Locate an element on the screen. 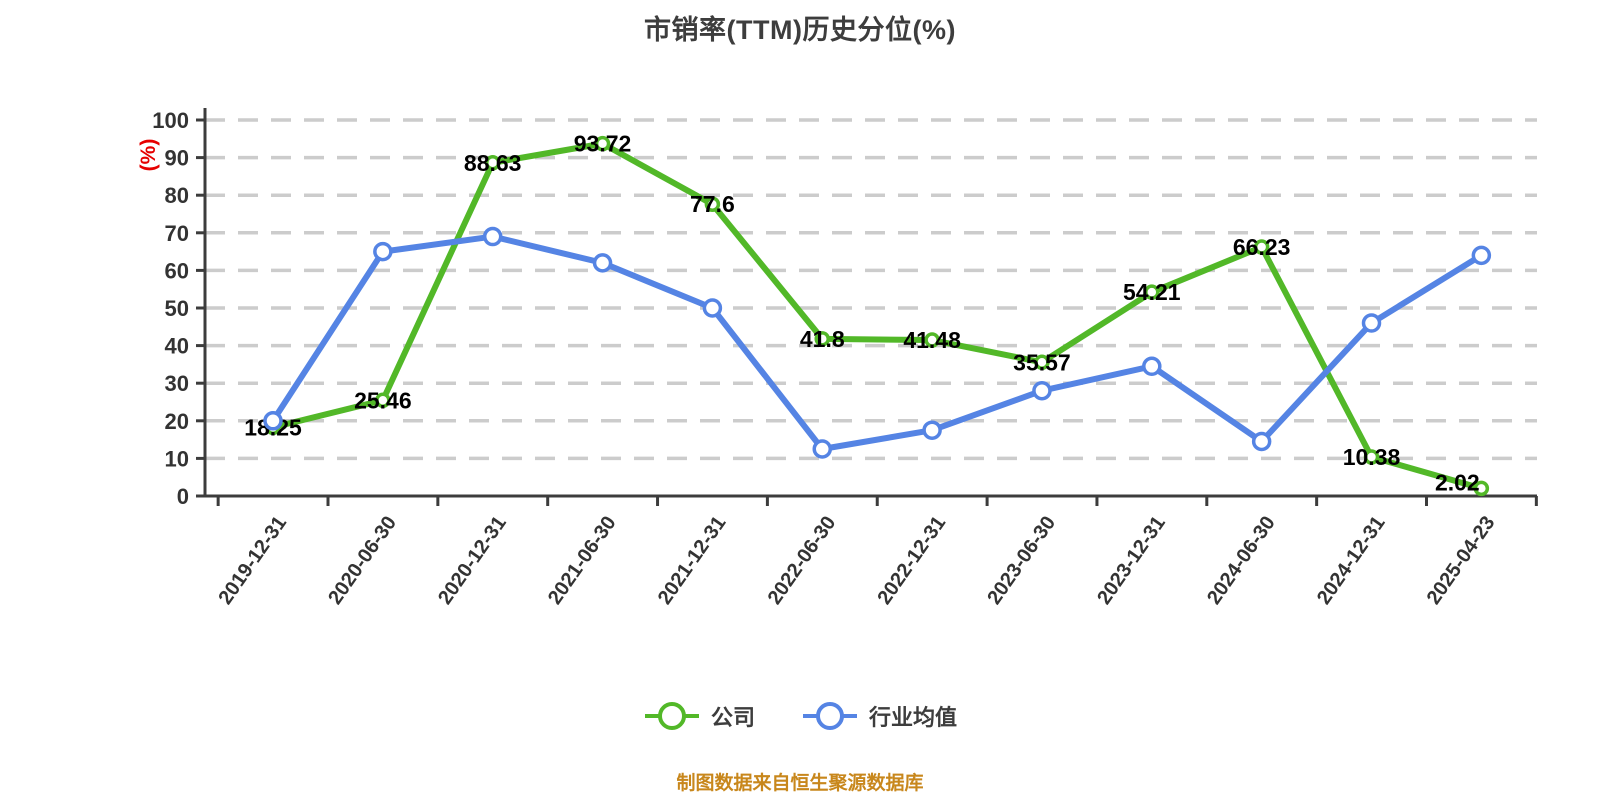  legend-item-industry: 行业均值 is located at coordinates (879, 716).